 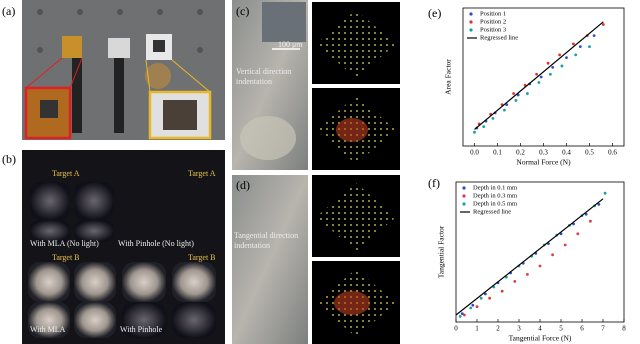 I want to click on photo-text: Vertical direction, so click(x=263, y=71).